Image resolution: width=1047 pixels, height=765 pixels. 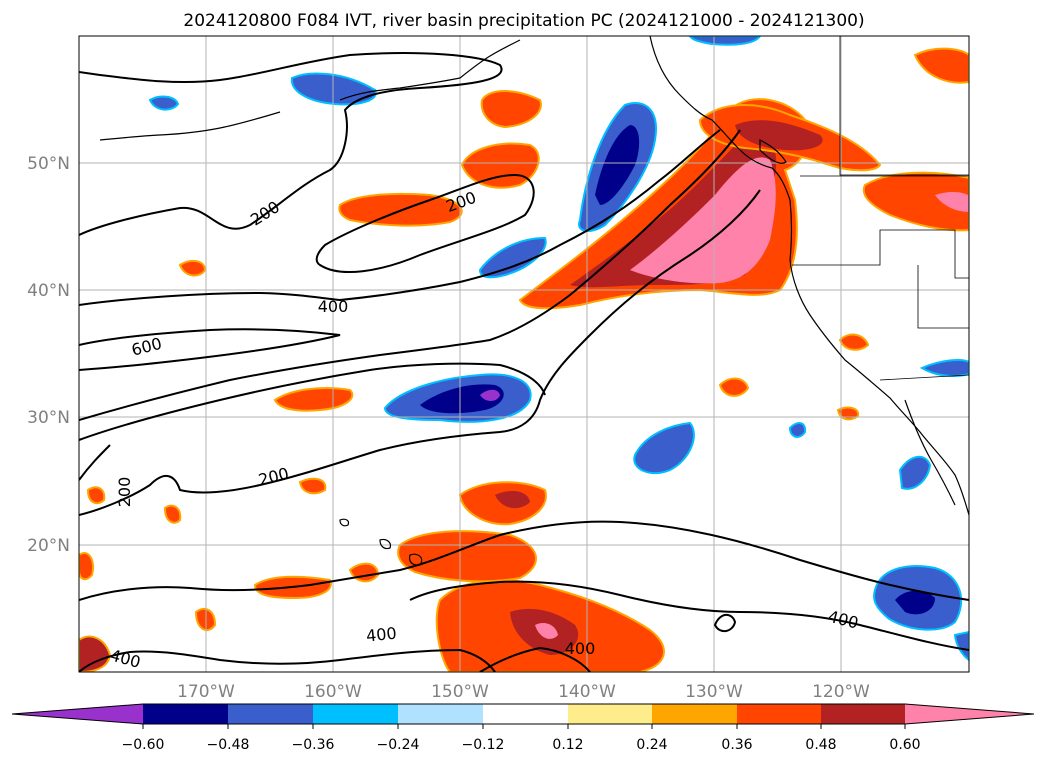 What do you see at coordinates (904, 106) in the screenshot?
I see `canada-us-border-bc` at bounding box center [904, 106].